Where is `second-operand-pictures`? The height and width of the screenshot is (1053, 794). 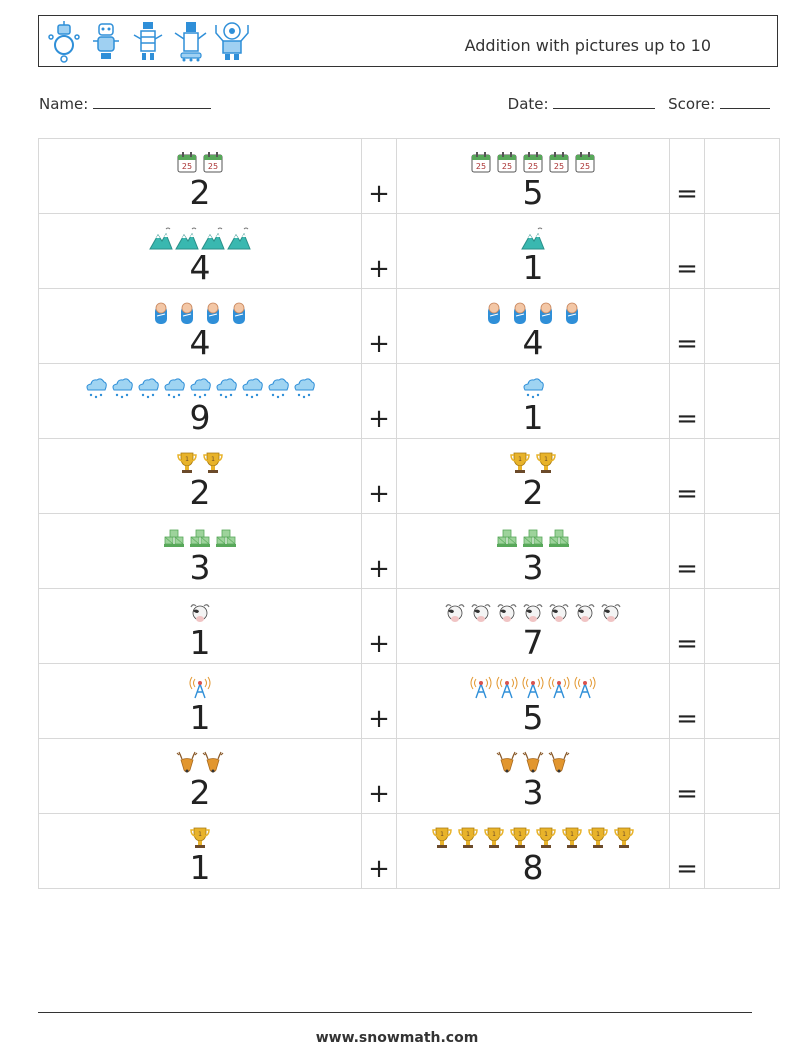 second-operand-pictures is located at coordinates (533, 760).